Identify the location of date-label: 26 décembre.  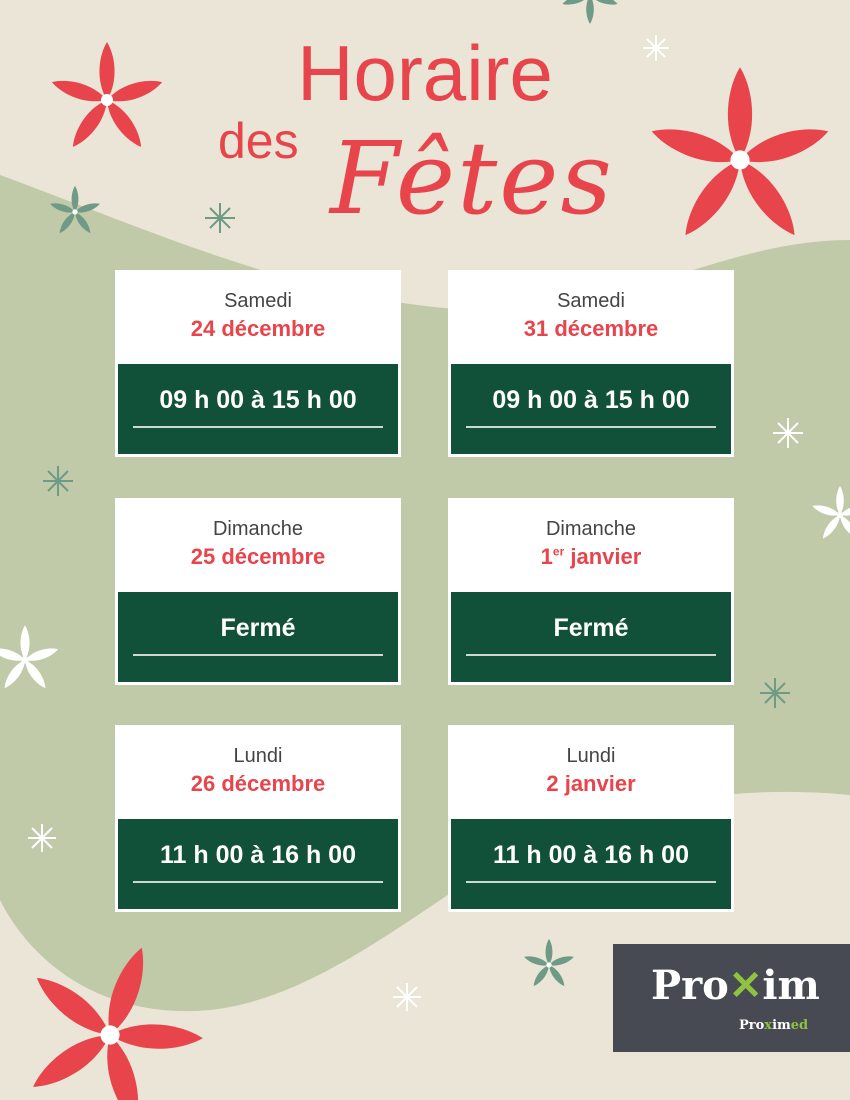
(258, 783).